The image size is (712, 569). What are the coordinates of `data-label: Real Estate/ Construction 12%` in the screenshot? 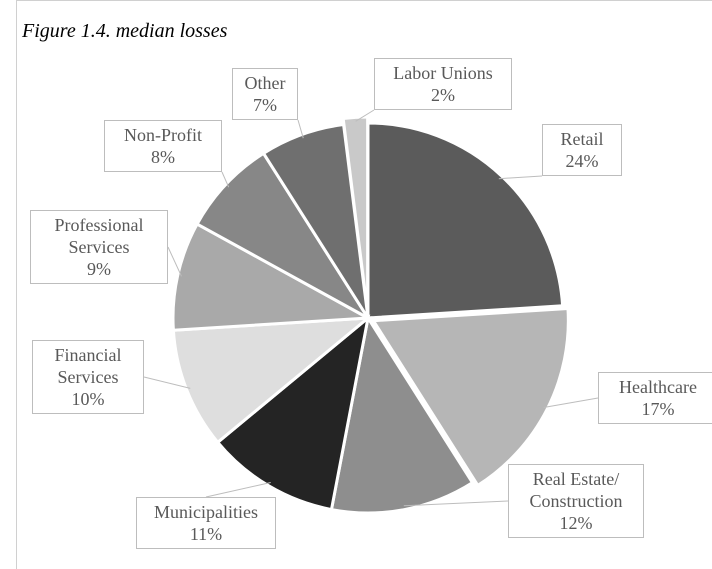 It's located at (576, 501).